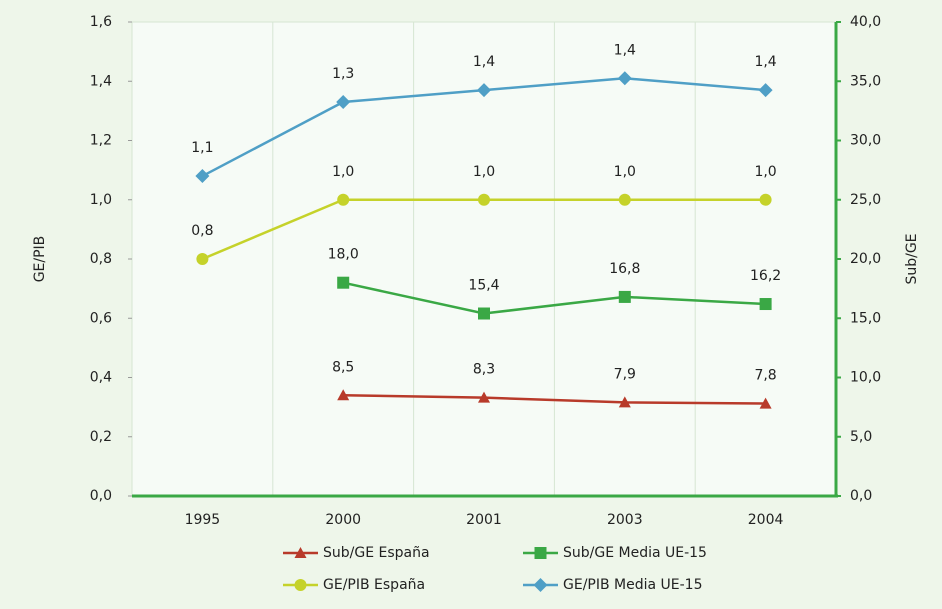 This screenshot has height=609, width=942. I want to click on y-tick-label: 0,6, so click(101, 318).